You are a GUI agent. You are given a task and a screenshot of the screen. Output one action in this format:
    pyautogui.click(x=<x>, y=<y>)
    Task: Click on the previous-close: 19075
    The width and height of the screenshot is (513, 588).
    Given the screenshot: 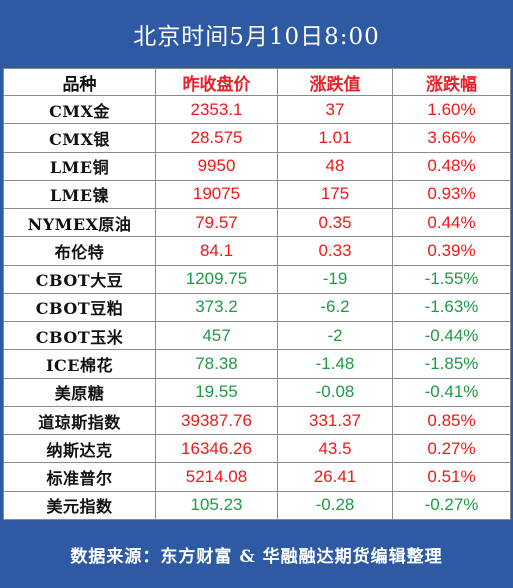 What is the action you would take?
    pyautogui.click(x=216, y=194)
    